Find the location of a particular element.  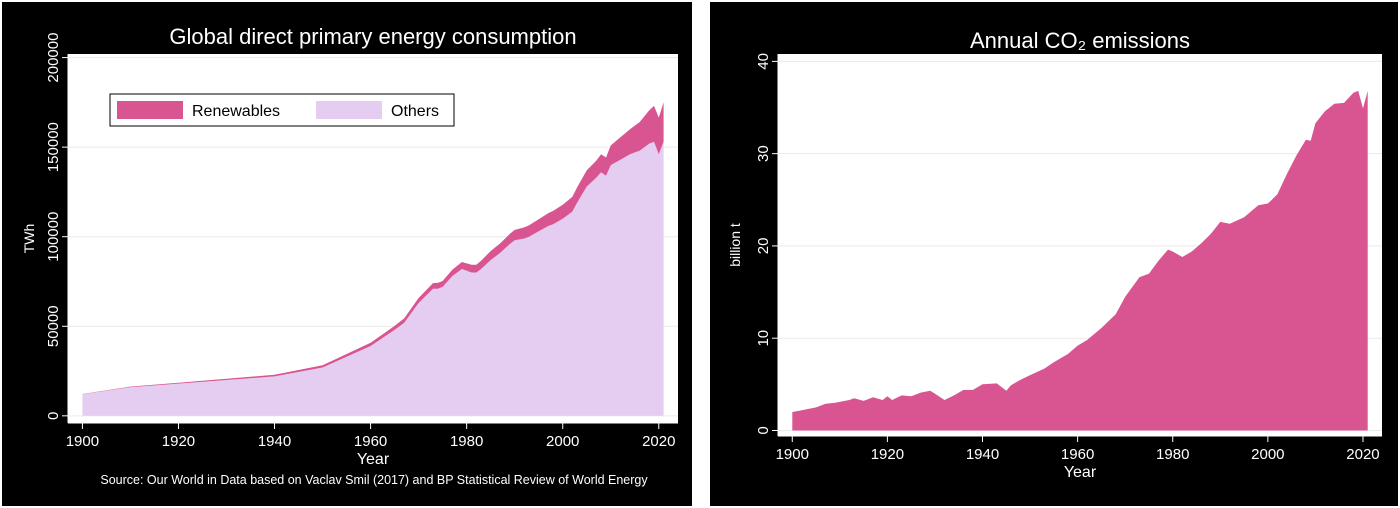

y-tick-label: 150000 is located at coordinates (53, 147).